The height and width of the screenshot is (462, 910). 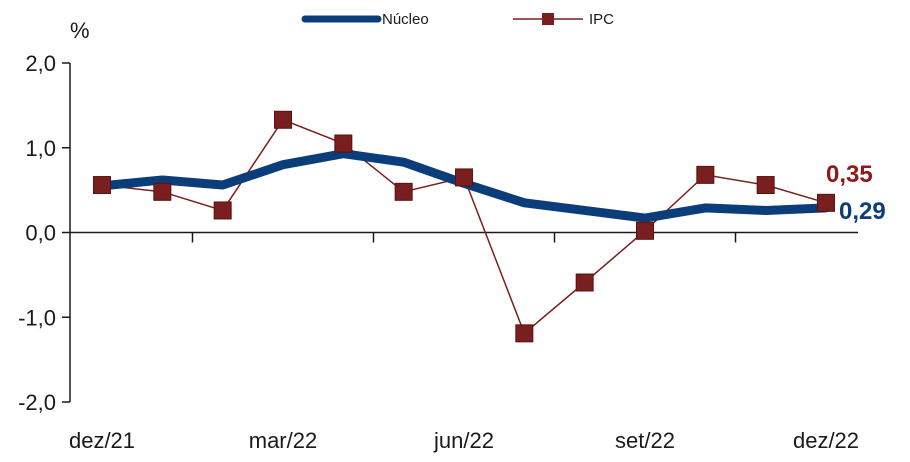 I want to click on y-tick-label: -2,0, so click(x=37, y=402).